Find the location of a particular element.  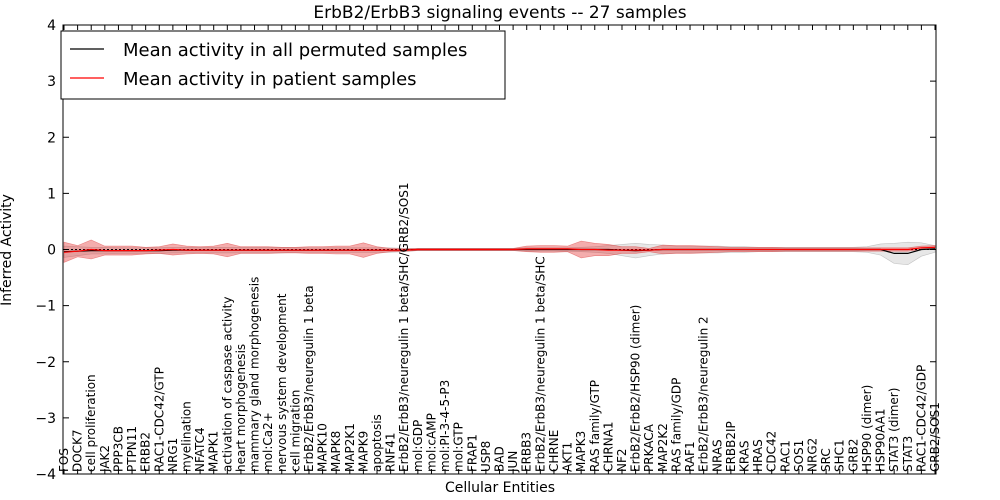

x-tick-label: PTPN11 is located at coordinates (132, 449).